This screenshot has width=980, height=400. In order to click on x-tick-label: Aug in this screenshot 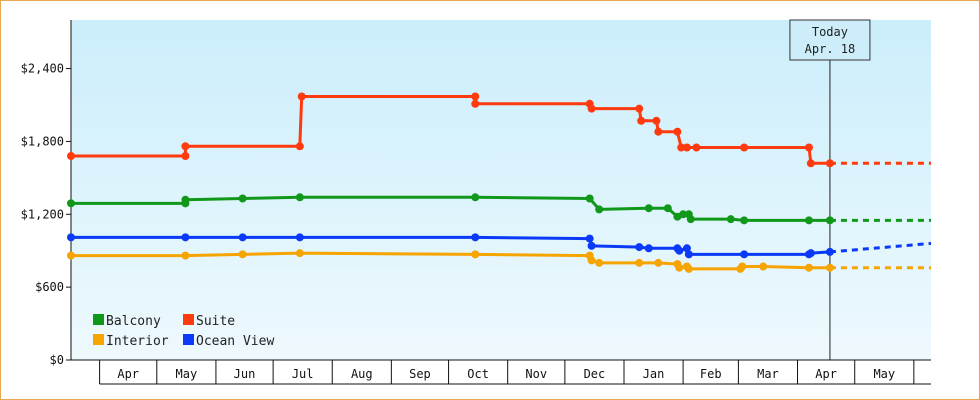, I will do `click(362, 374)`.